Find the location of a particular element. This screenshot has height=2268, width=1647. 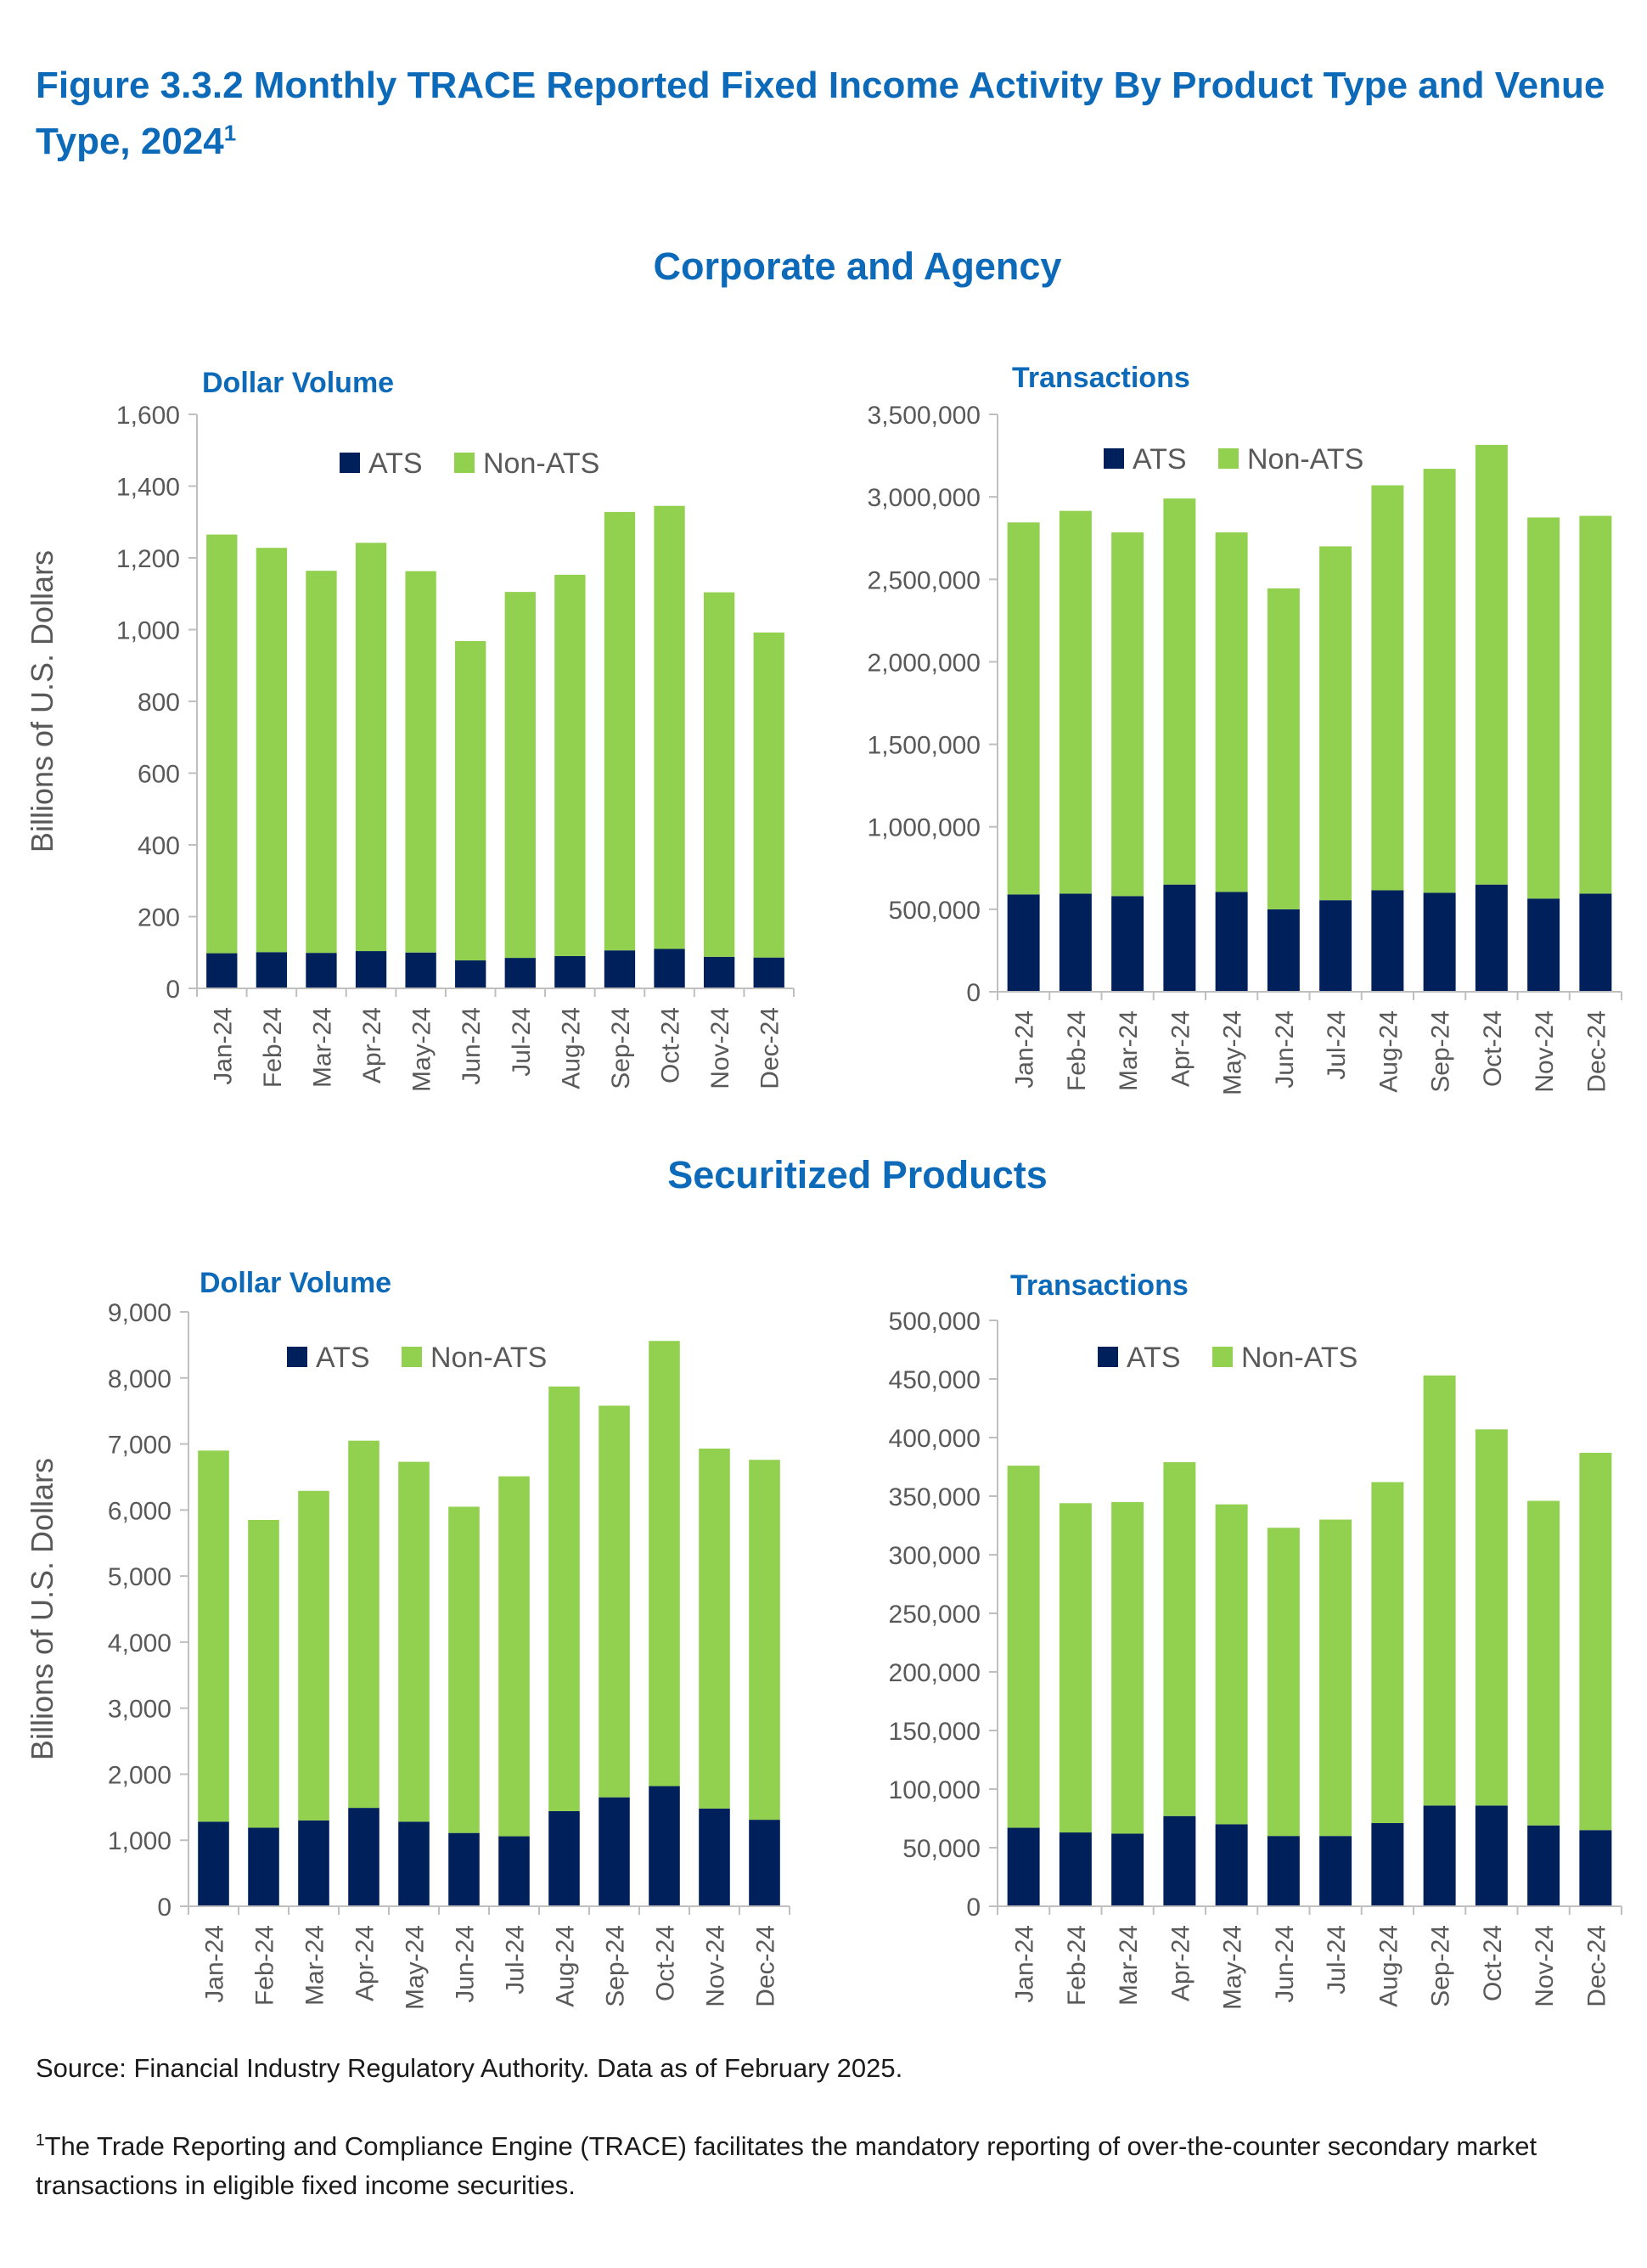

x-tick-label: Oct-24 is located at coordinates (671, 1045).